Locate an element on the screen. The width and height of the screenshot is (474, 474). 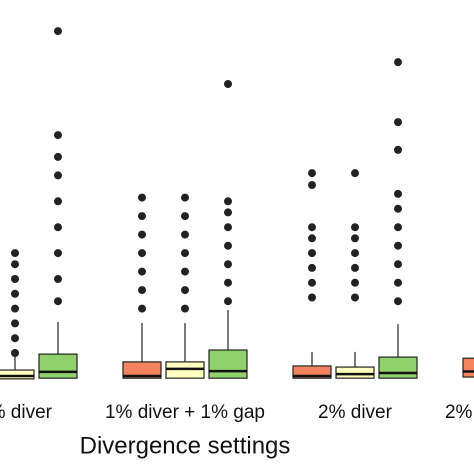
x-tick-label: 1% diver + 1% gap is located at coordinates (185, 412).